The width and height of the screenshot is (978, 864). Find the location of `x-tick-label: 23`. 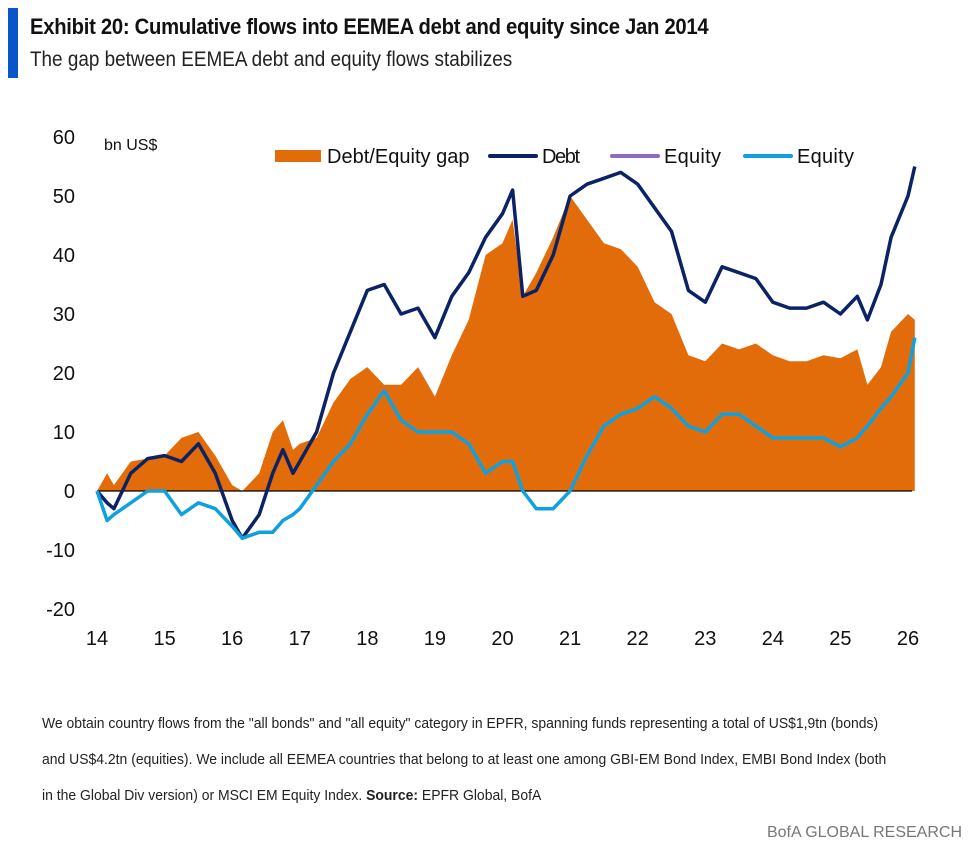

x-tick-label: 23 is located at coordinates (705, 639).